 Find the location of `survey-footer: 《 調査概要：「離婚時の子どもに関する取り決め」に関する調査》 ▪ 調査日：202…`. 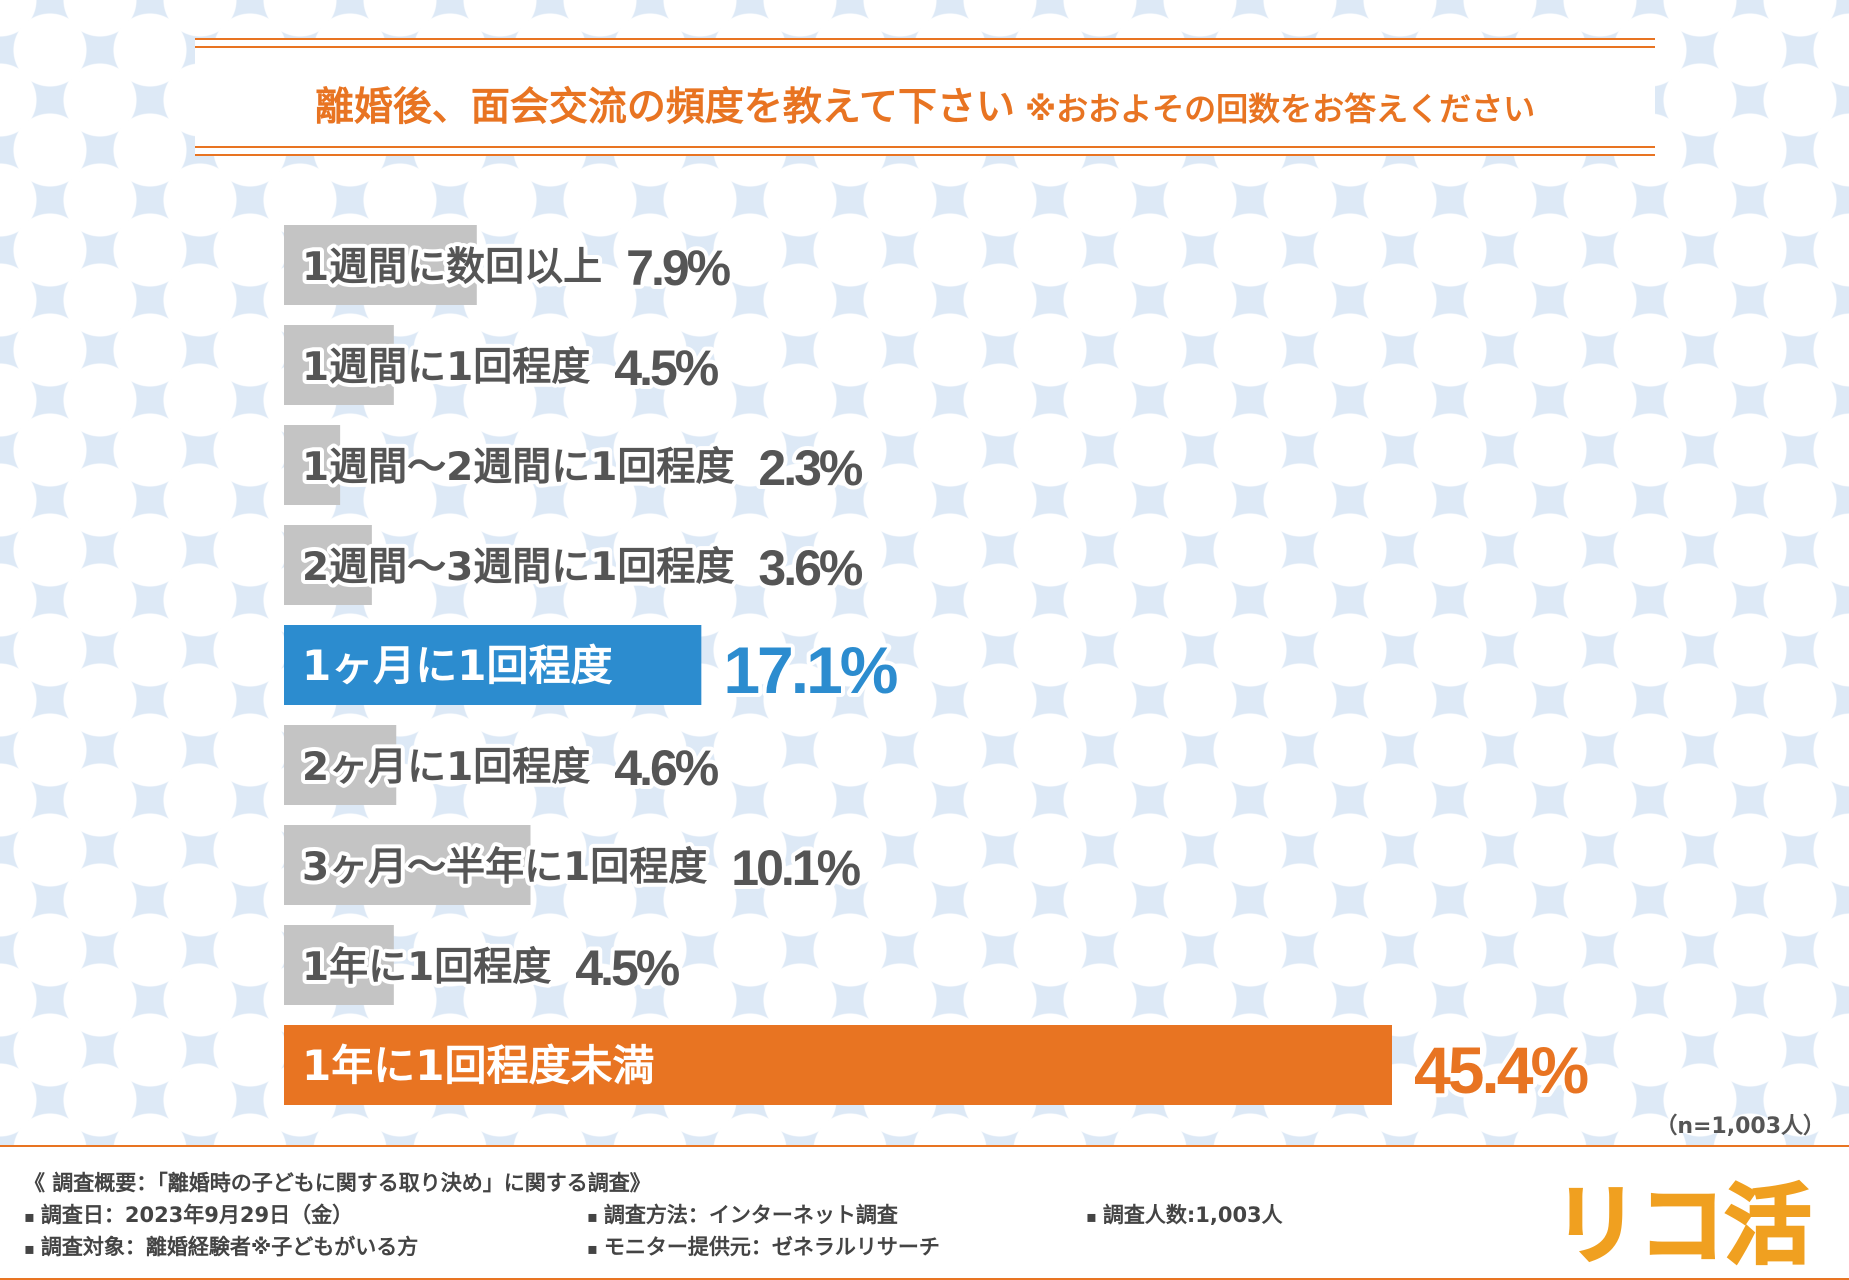

survey-footer: 《 調査概要：「離婚時の子どもに関する取り決め」に関する調査》 ▪ 調査日：202… is located at coordinates (924, 1212).